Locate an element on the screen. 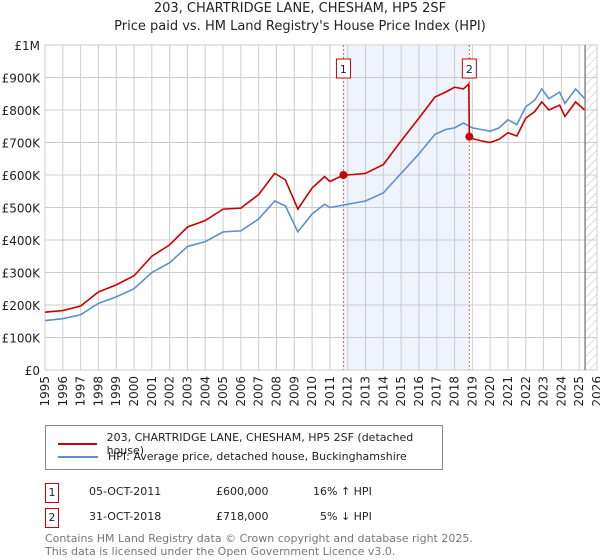  y-tick-label: £300K is located at coordinates (22, 274).